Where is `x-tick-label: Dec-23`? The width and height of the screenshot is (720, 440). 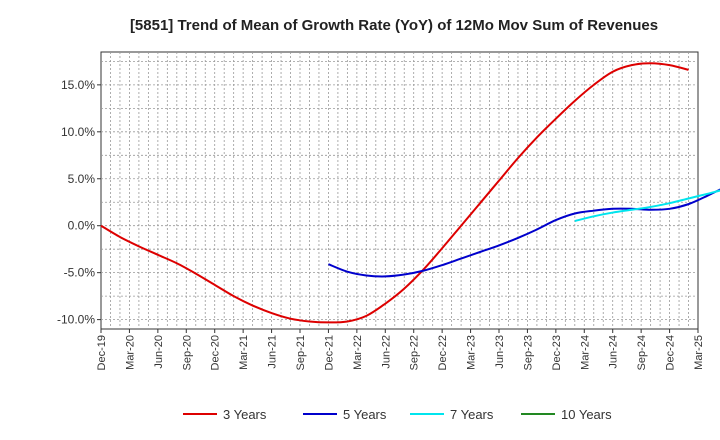
x-tick-label: Dec-23 is located at coordinates (557, 352).